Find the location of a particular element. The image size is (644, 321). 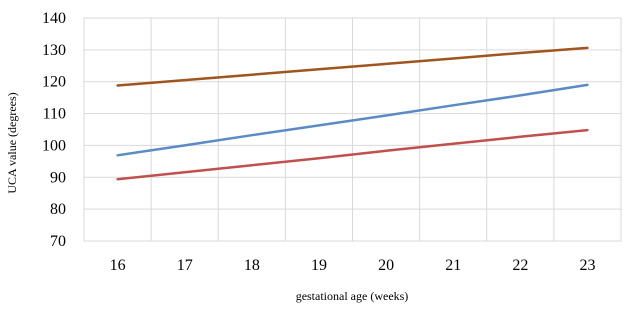

y-tick-label: 110 is located at coordinates (54, 114).